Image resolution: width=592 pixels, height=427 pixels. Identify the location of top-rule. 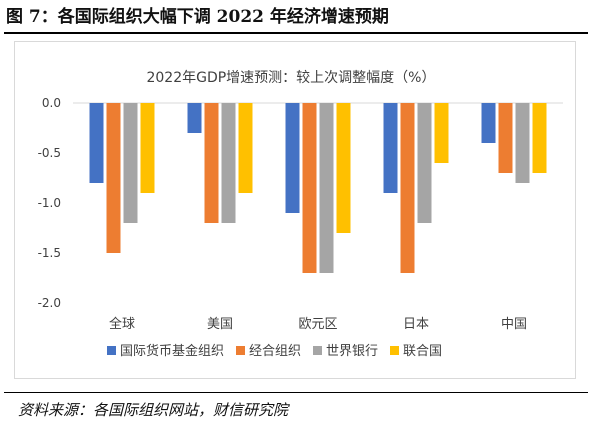
(296, 33).